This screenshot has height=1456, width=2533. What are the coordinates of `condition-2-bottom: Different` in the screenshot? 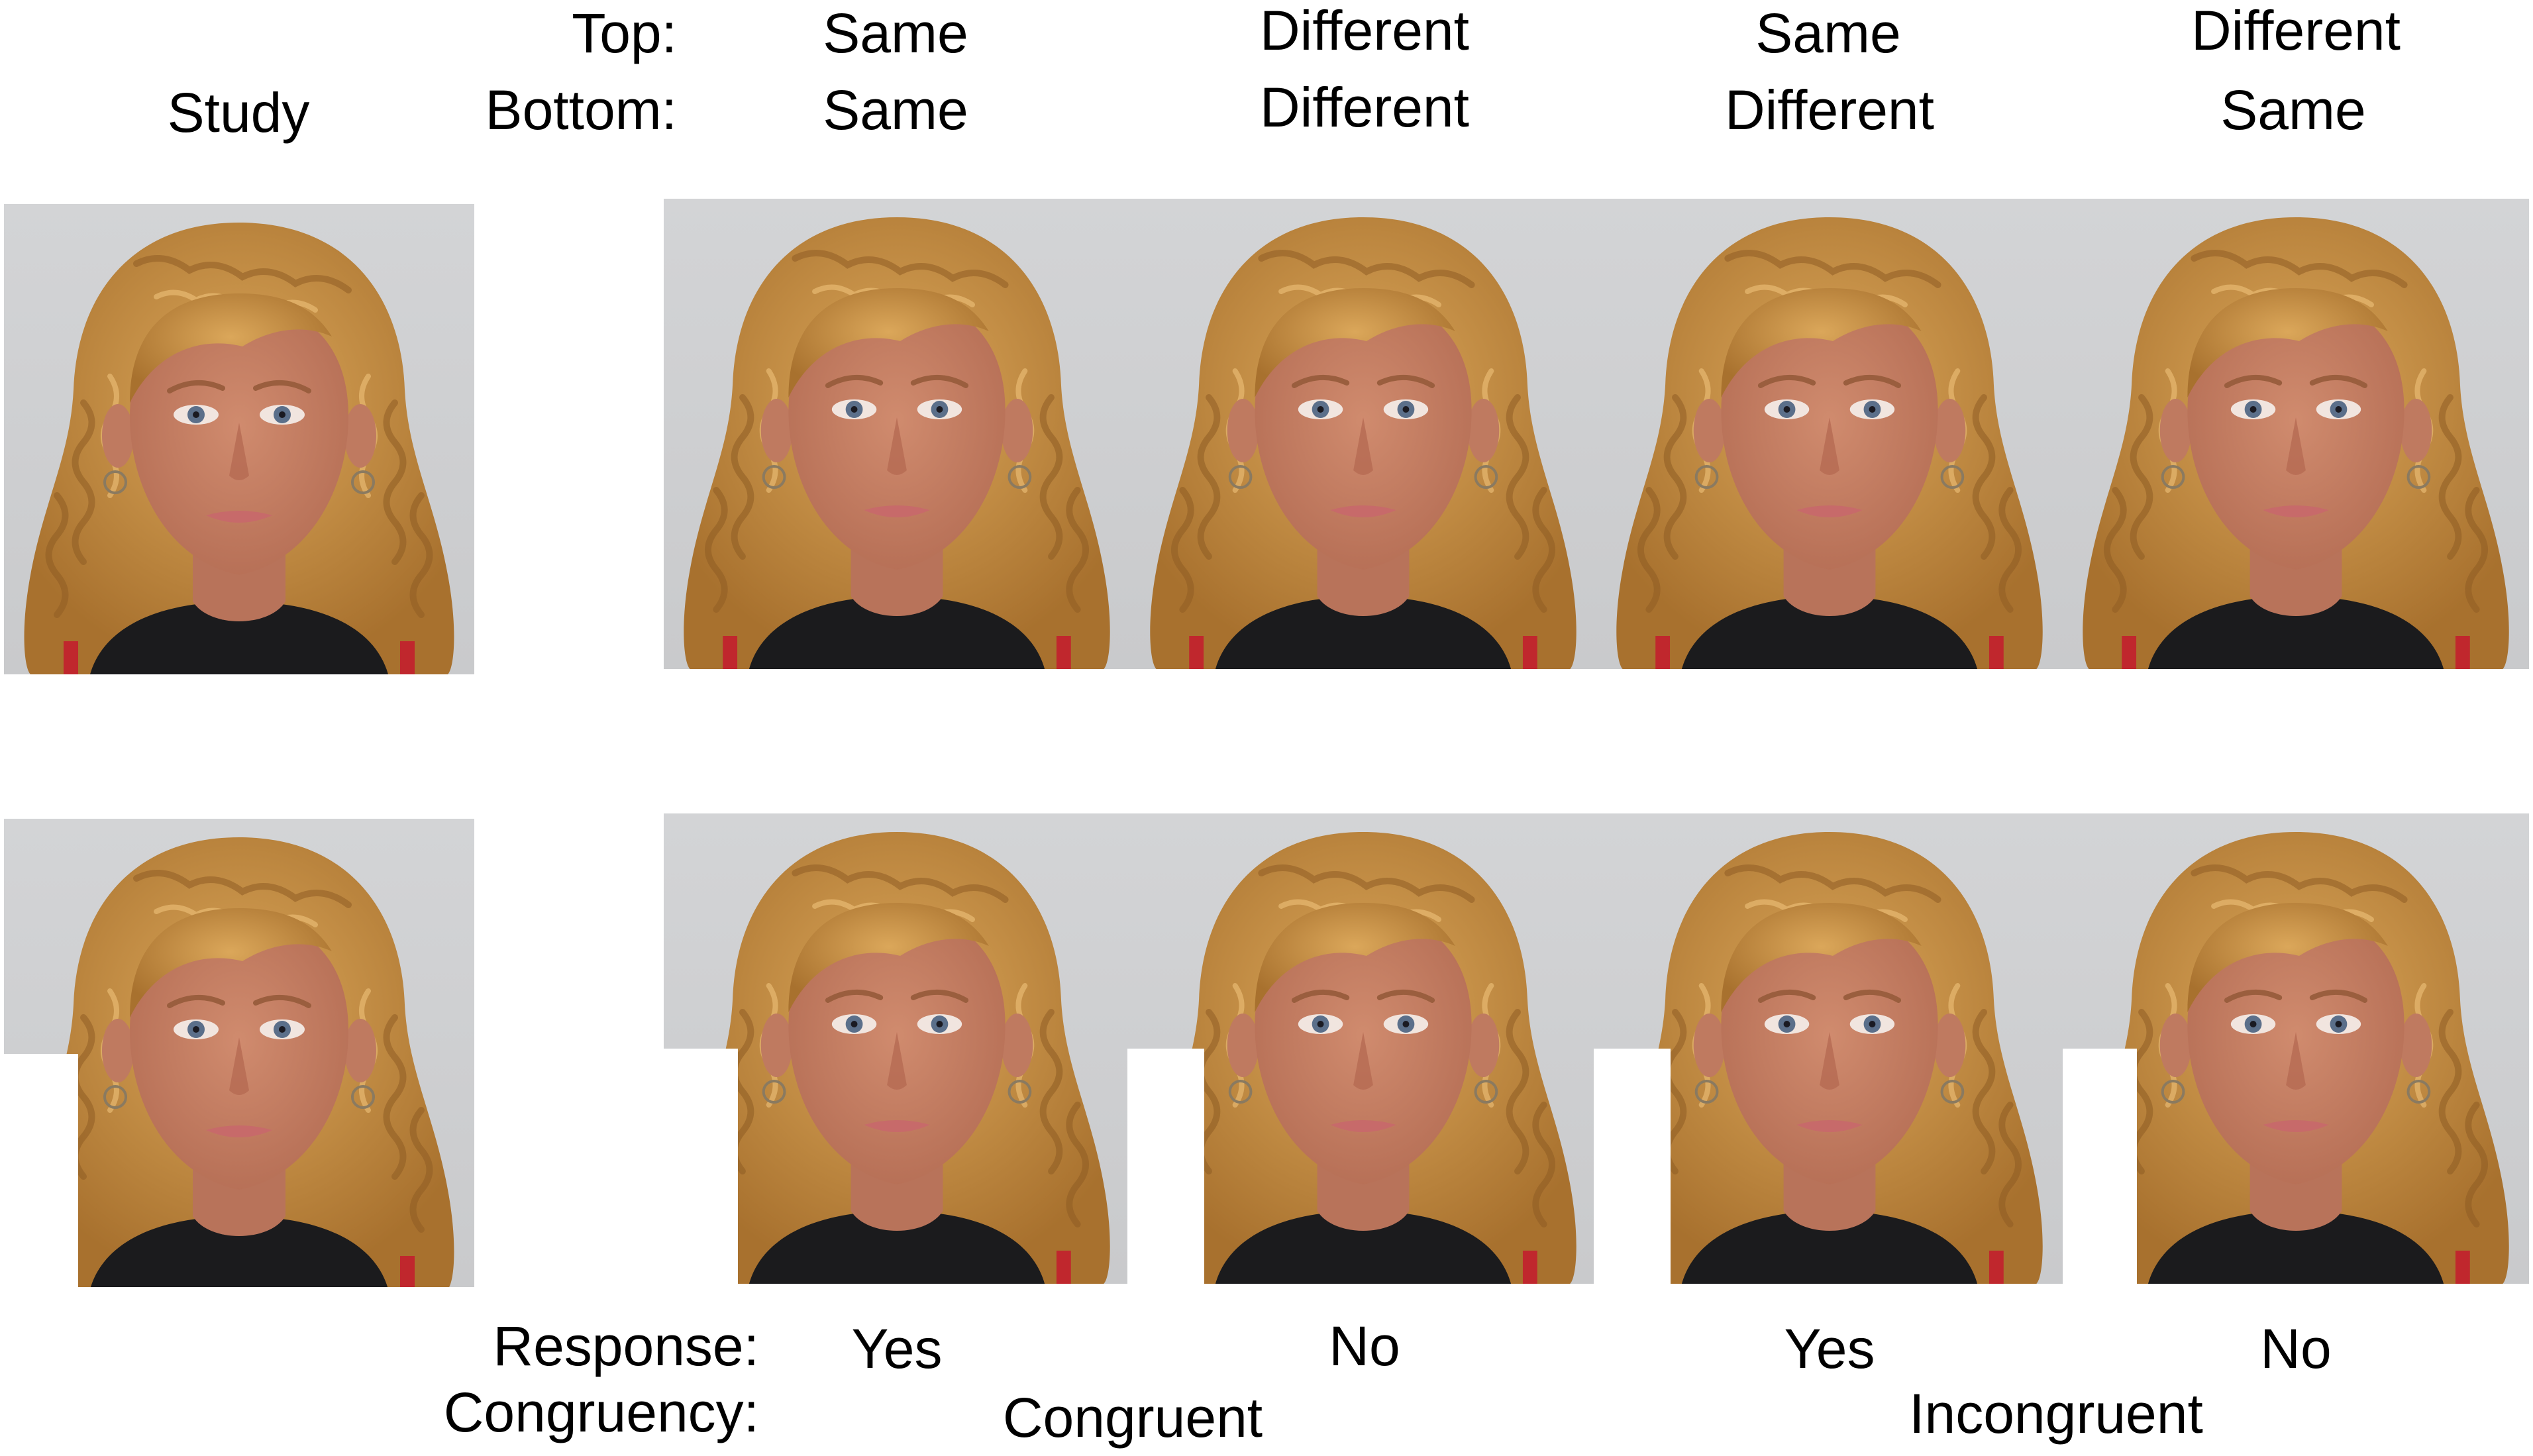 It's located at (1364, 107).